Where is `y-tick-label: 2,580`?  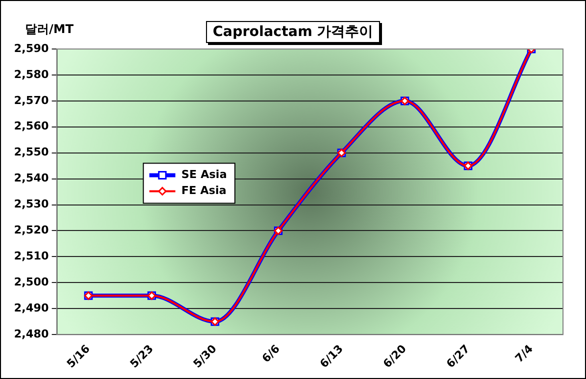 y-tick-label: 2,580 is located at coordinates (32, 74).